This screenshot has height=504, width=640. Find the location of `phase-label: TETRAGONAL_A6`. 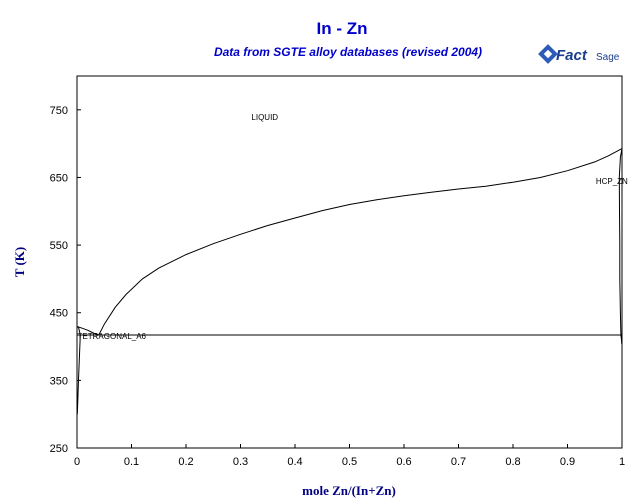

phase-label: TETRAGONAL_A6 is located at coordinates (112, 336).